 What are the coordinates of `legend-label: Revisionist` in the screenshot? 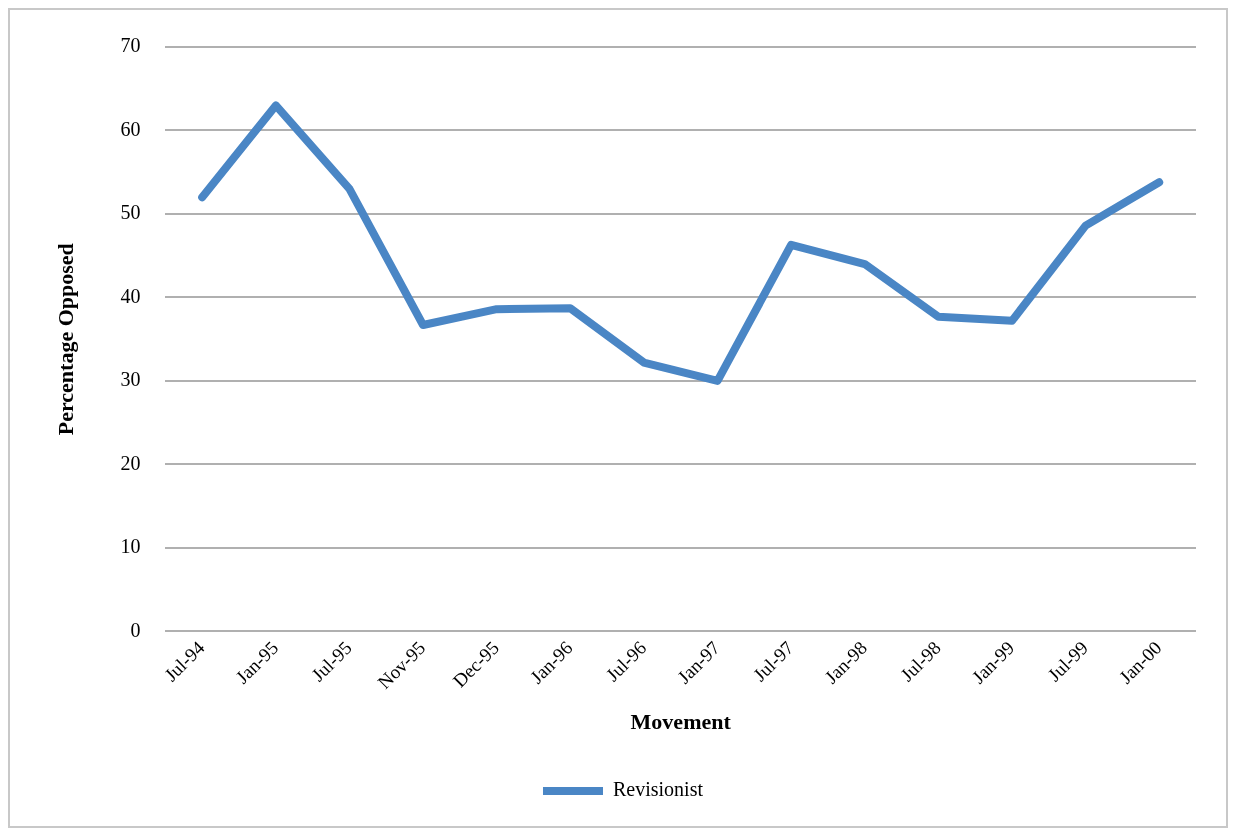 It's located at (658, 789).